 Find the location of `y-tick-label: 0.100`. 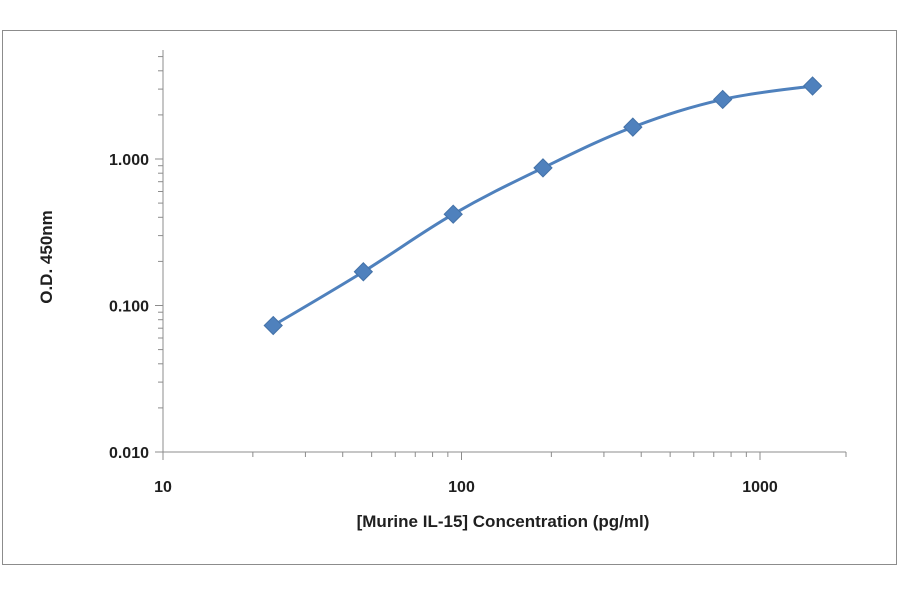

y-tick-label: 0.100 is located at coordinates (129, 307).